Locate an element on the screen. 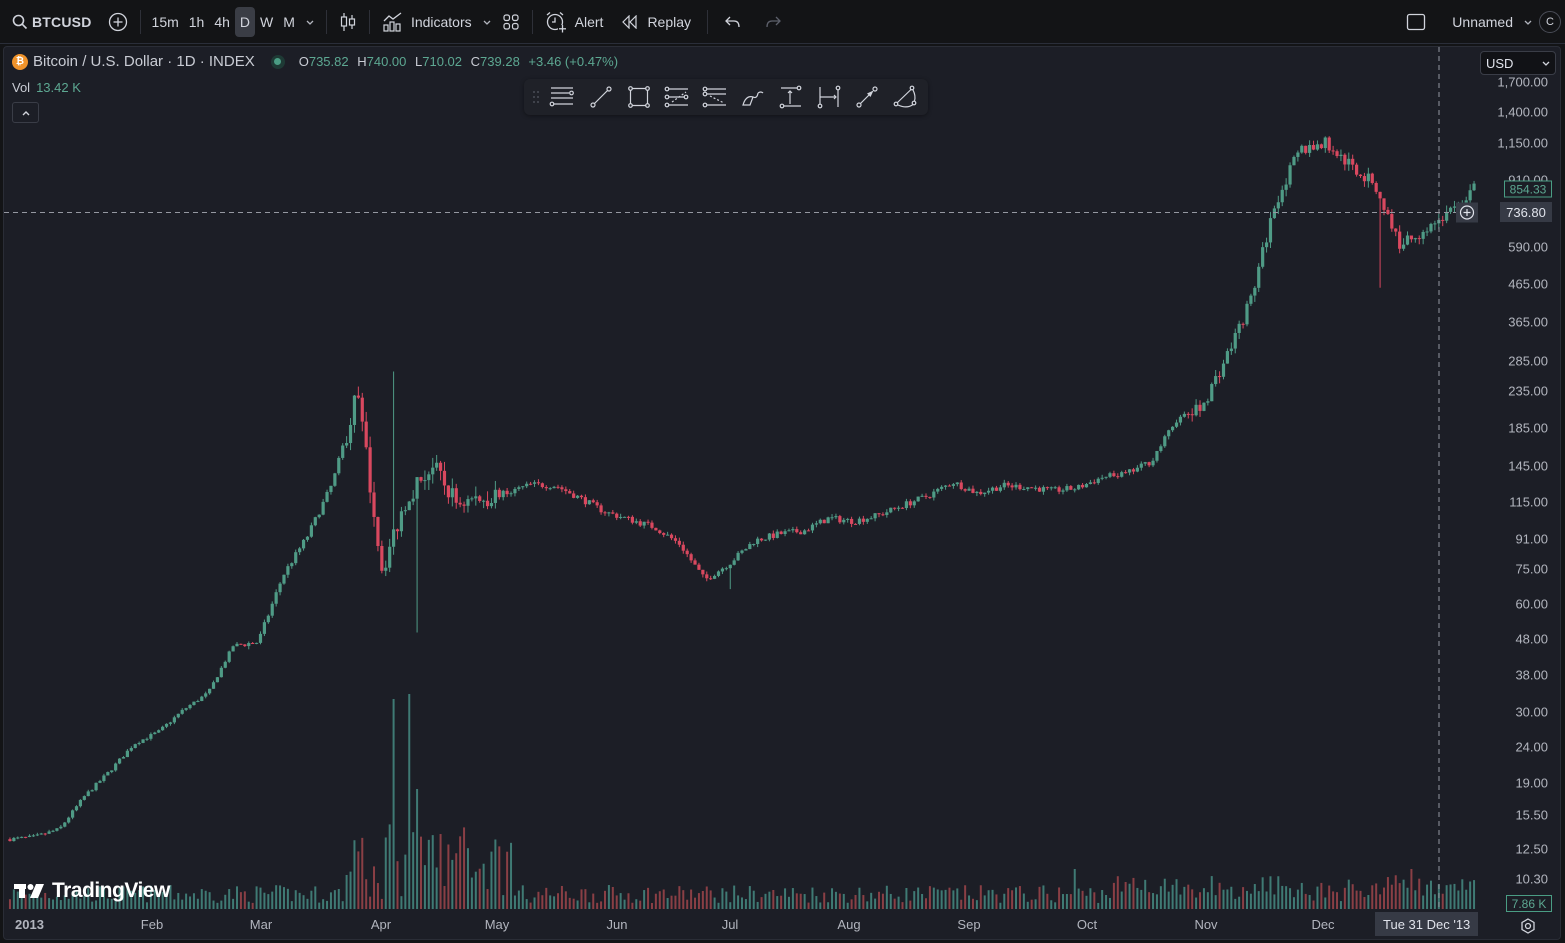 The width and height of the screenshot is (1565, 943). square-icon is located at coordinates (1416, 21).